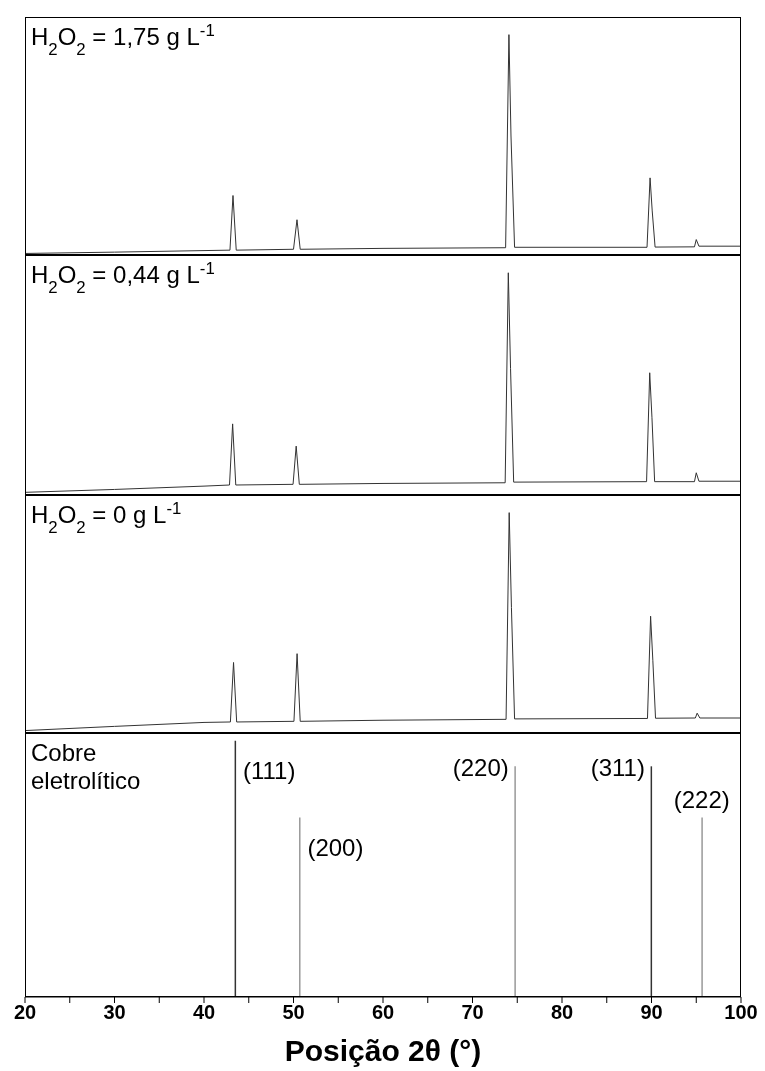 Image resolution: width=765 pixels, height=1071 pixels. Describe the element at coordinates (651, 1012) in the screenshot. I see `x-tick-label: 90` at that location.